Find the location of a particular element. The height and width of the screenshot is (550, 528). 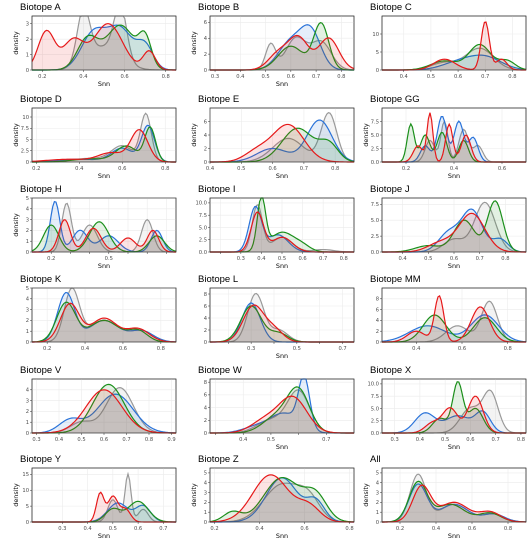

panel-title: Biotope W is located at coordinates (220, 370).